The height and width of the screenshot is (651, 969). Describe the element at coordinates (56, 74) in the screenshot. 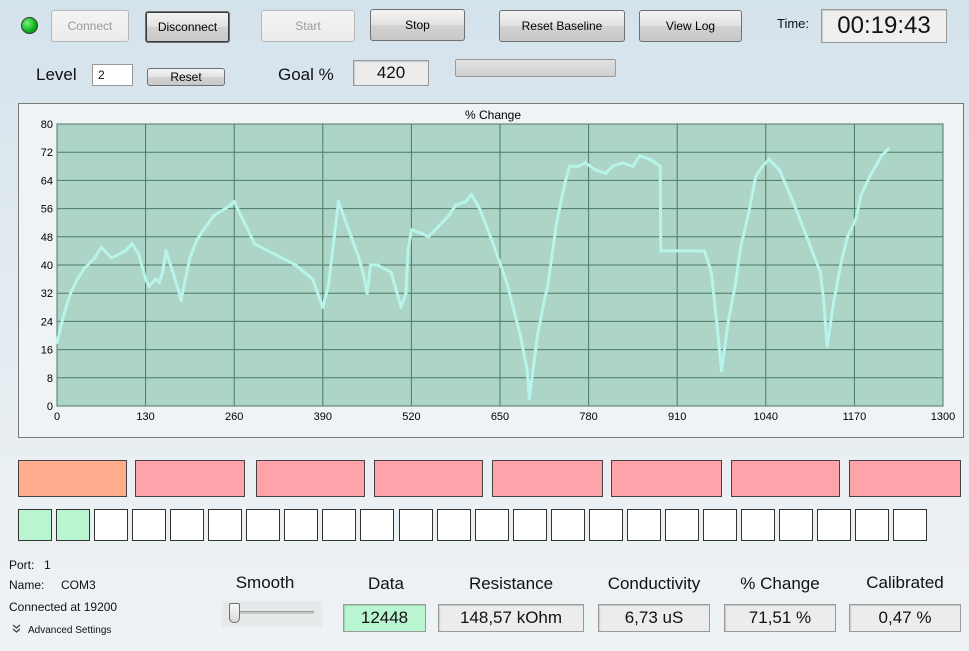

I see `level-label: Level` at that location.